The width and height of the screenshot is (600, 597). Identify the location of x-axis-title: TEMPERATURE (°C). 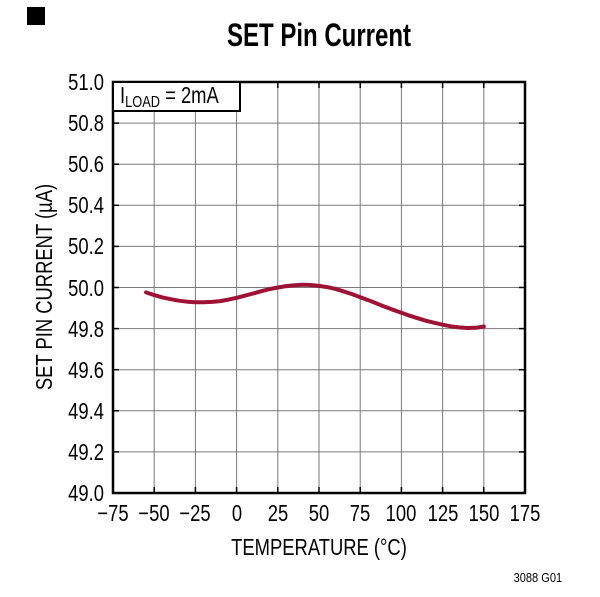
(319, 547).